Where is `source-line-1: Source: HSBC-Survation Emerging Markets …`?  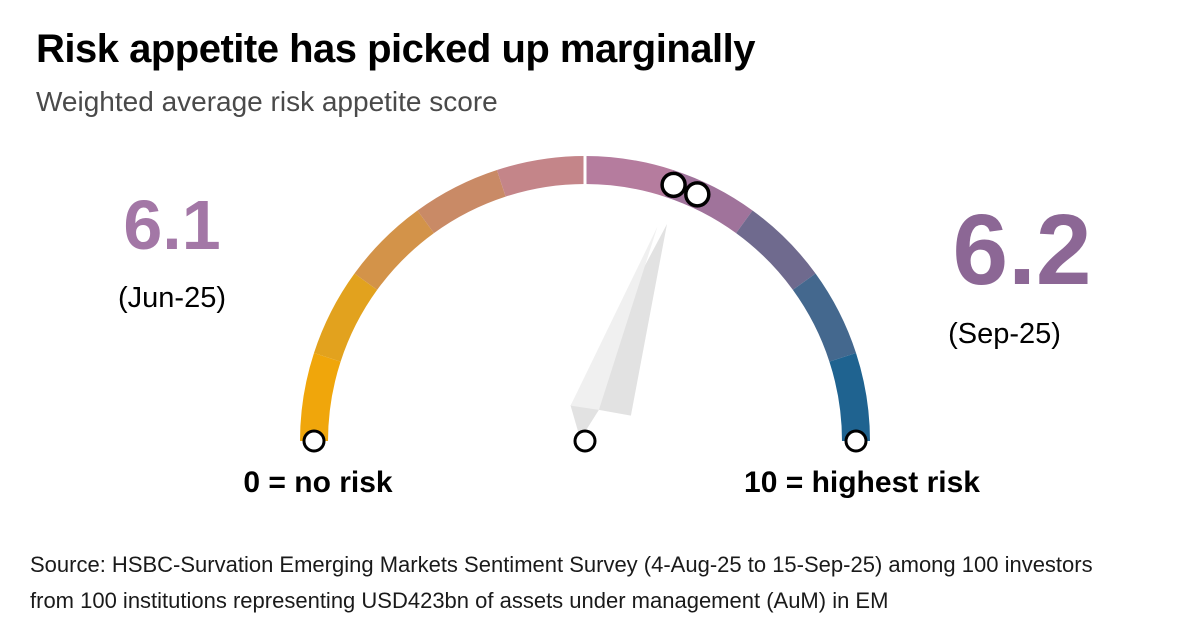
source-line-1: Source: HSBC-Survation Emerging Markets … is located at coordinates (561, 564).